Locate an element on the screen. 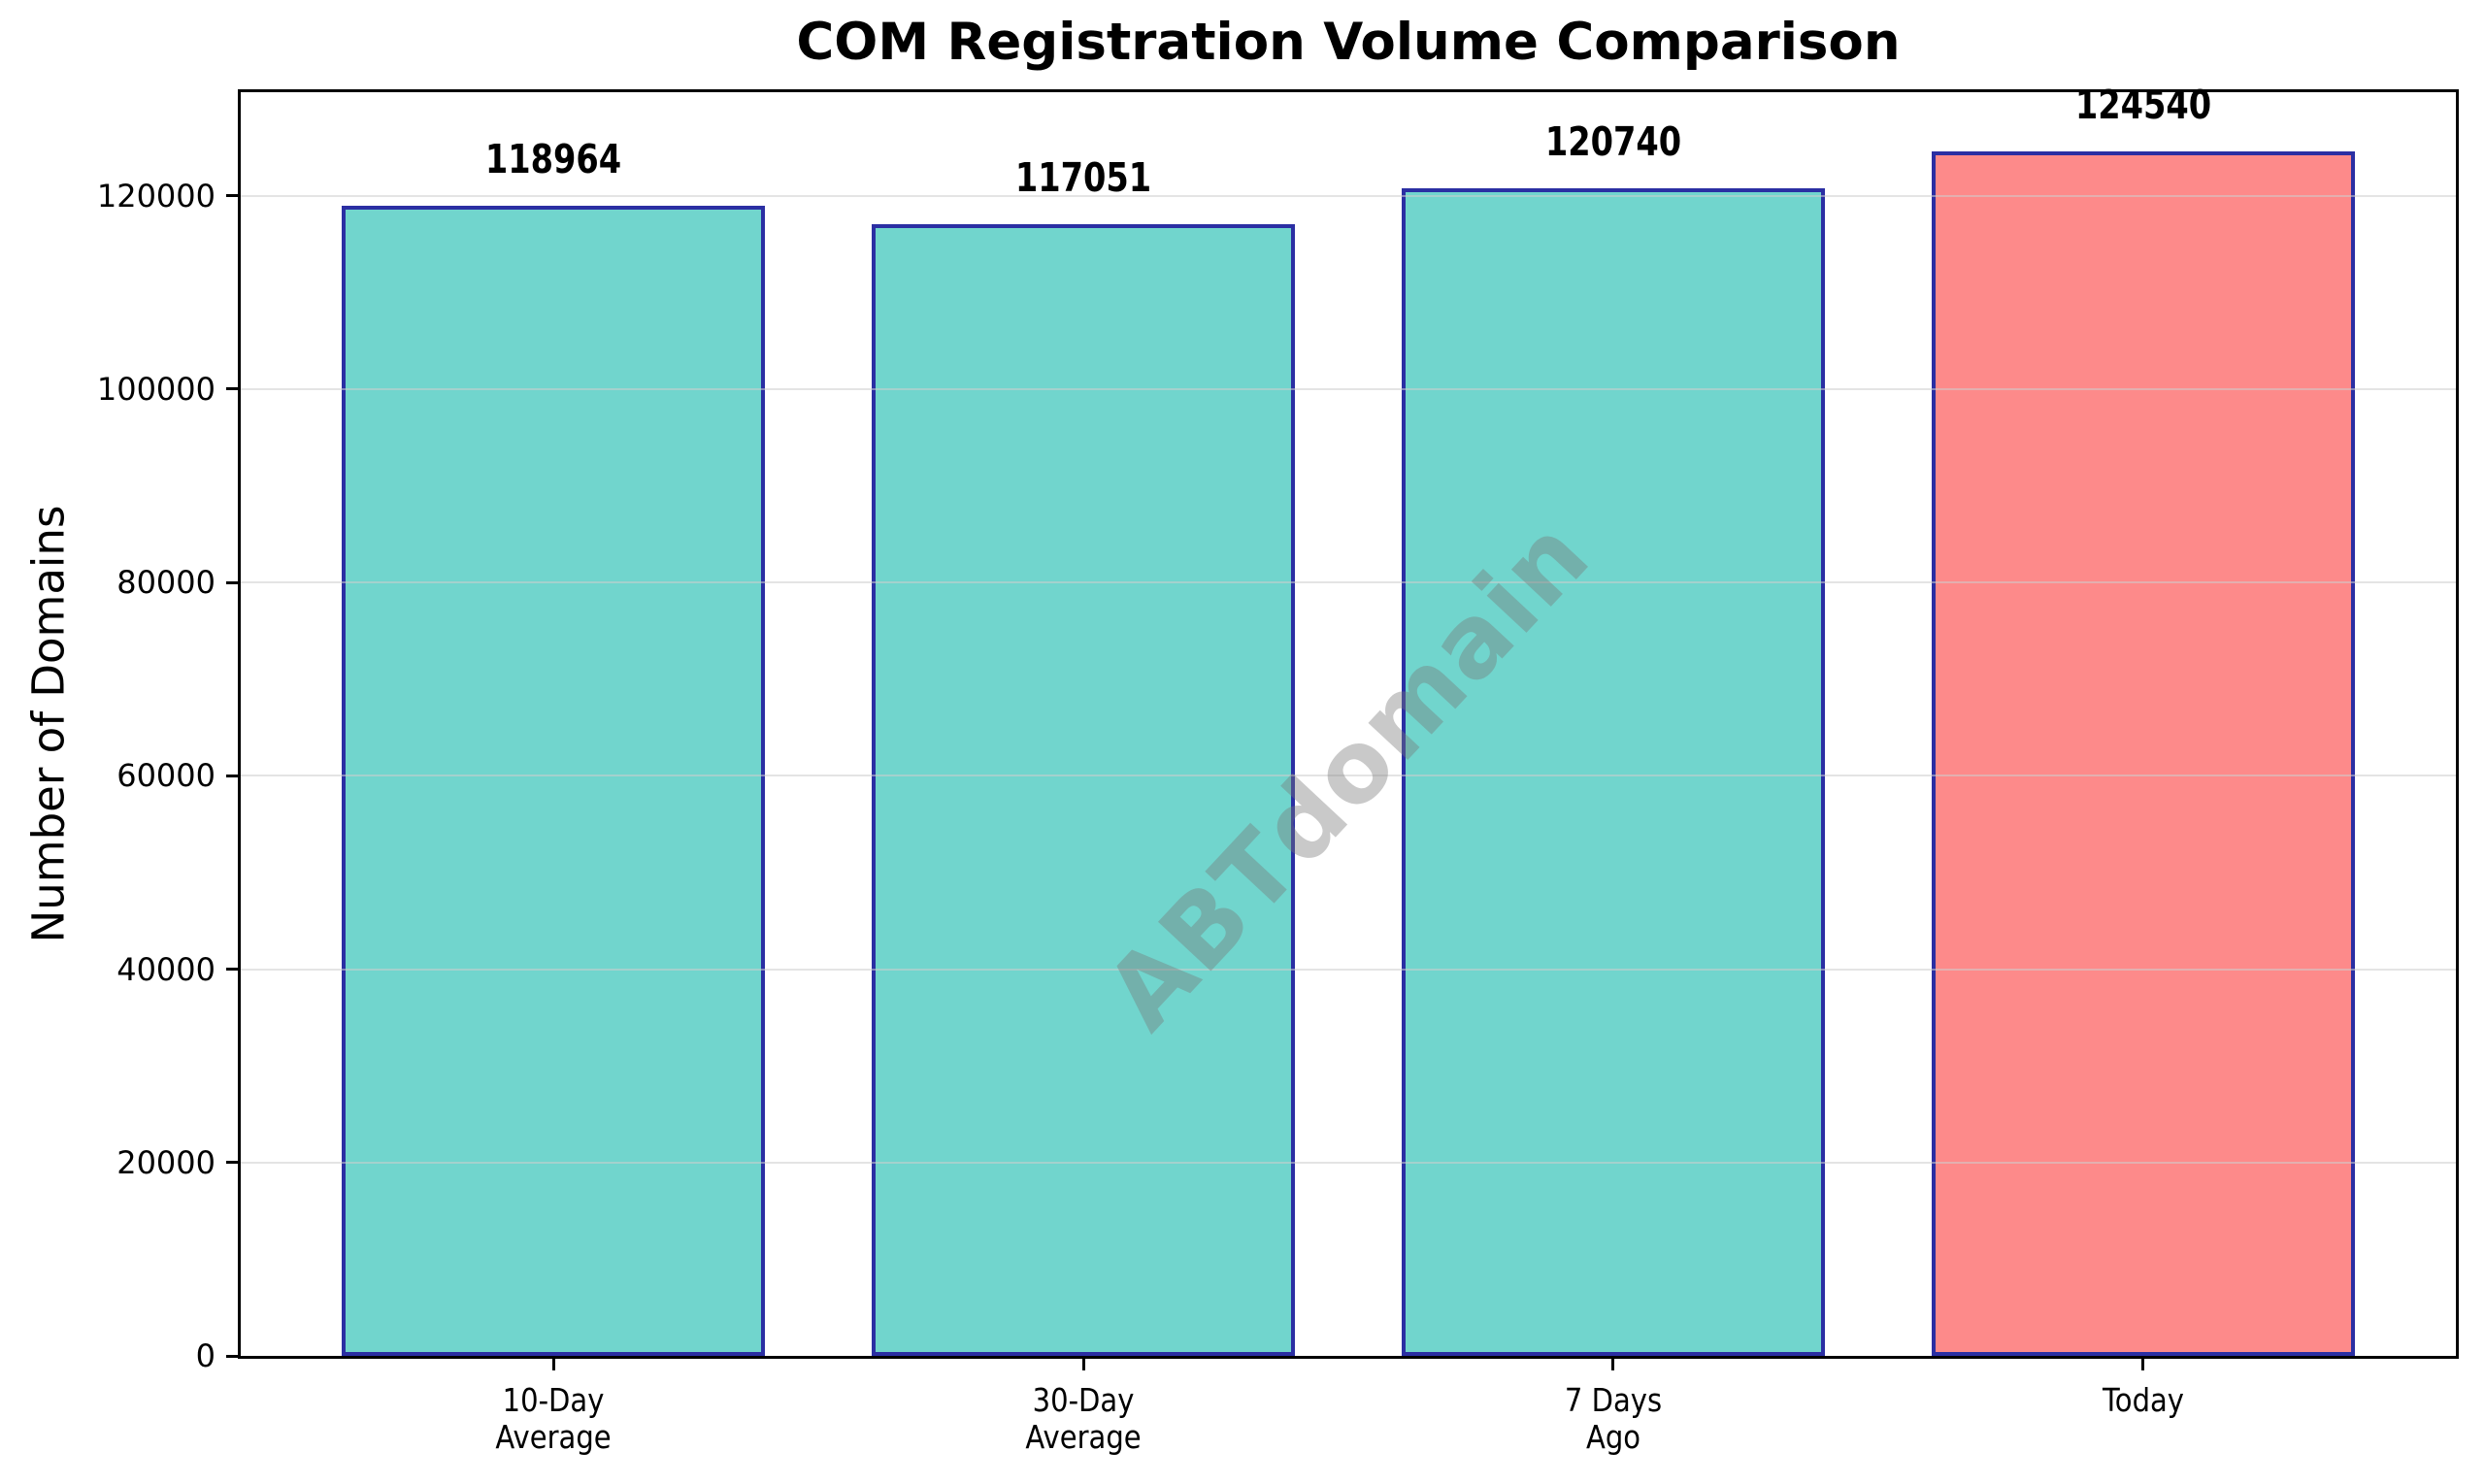 The image size is (2485, 1484). chart-title: COM Registration Volume Comparison is located at coordinates (1349, 42).